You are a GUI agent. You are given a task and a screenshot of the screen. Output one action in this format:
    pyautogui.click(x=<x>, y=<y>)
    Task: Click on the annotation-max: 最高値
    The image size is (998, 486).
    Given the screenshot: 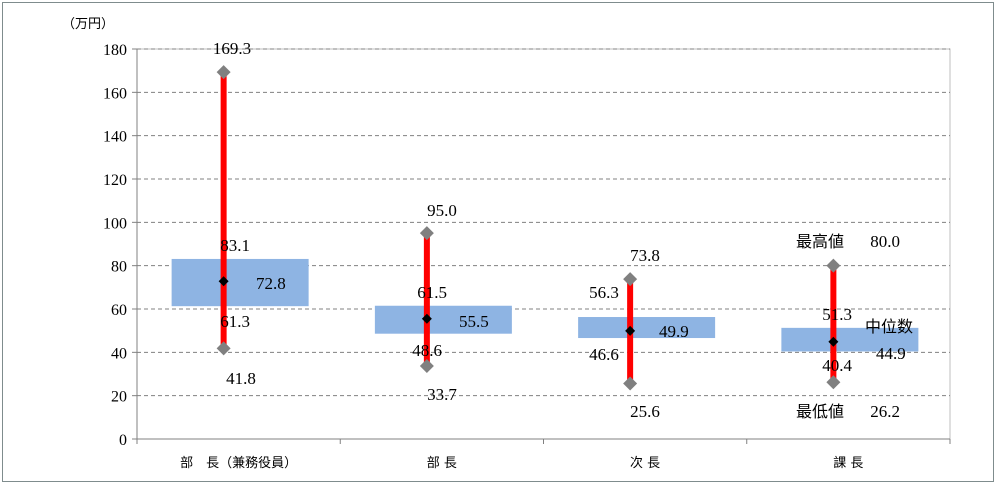 What is the action you would take?
    pyautogui.click(x=820, y=241)
    